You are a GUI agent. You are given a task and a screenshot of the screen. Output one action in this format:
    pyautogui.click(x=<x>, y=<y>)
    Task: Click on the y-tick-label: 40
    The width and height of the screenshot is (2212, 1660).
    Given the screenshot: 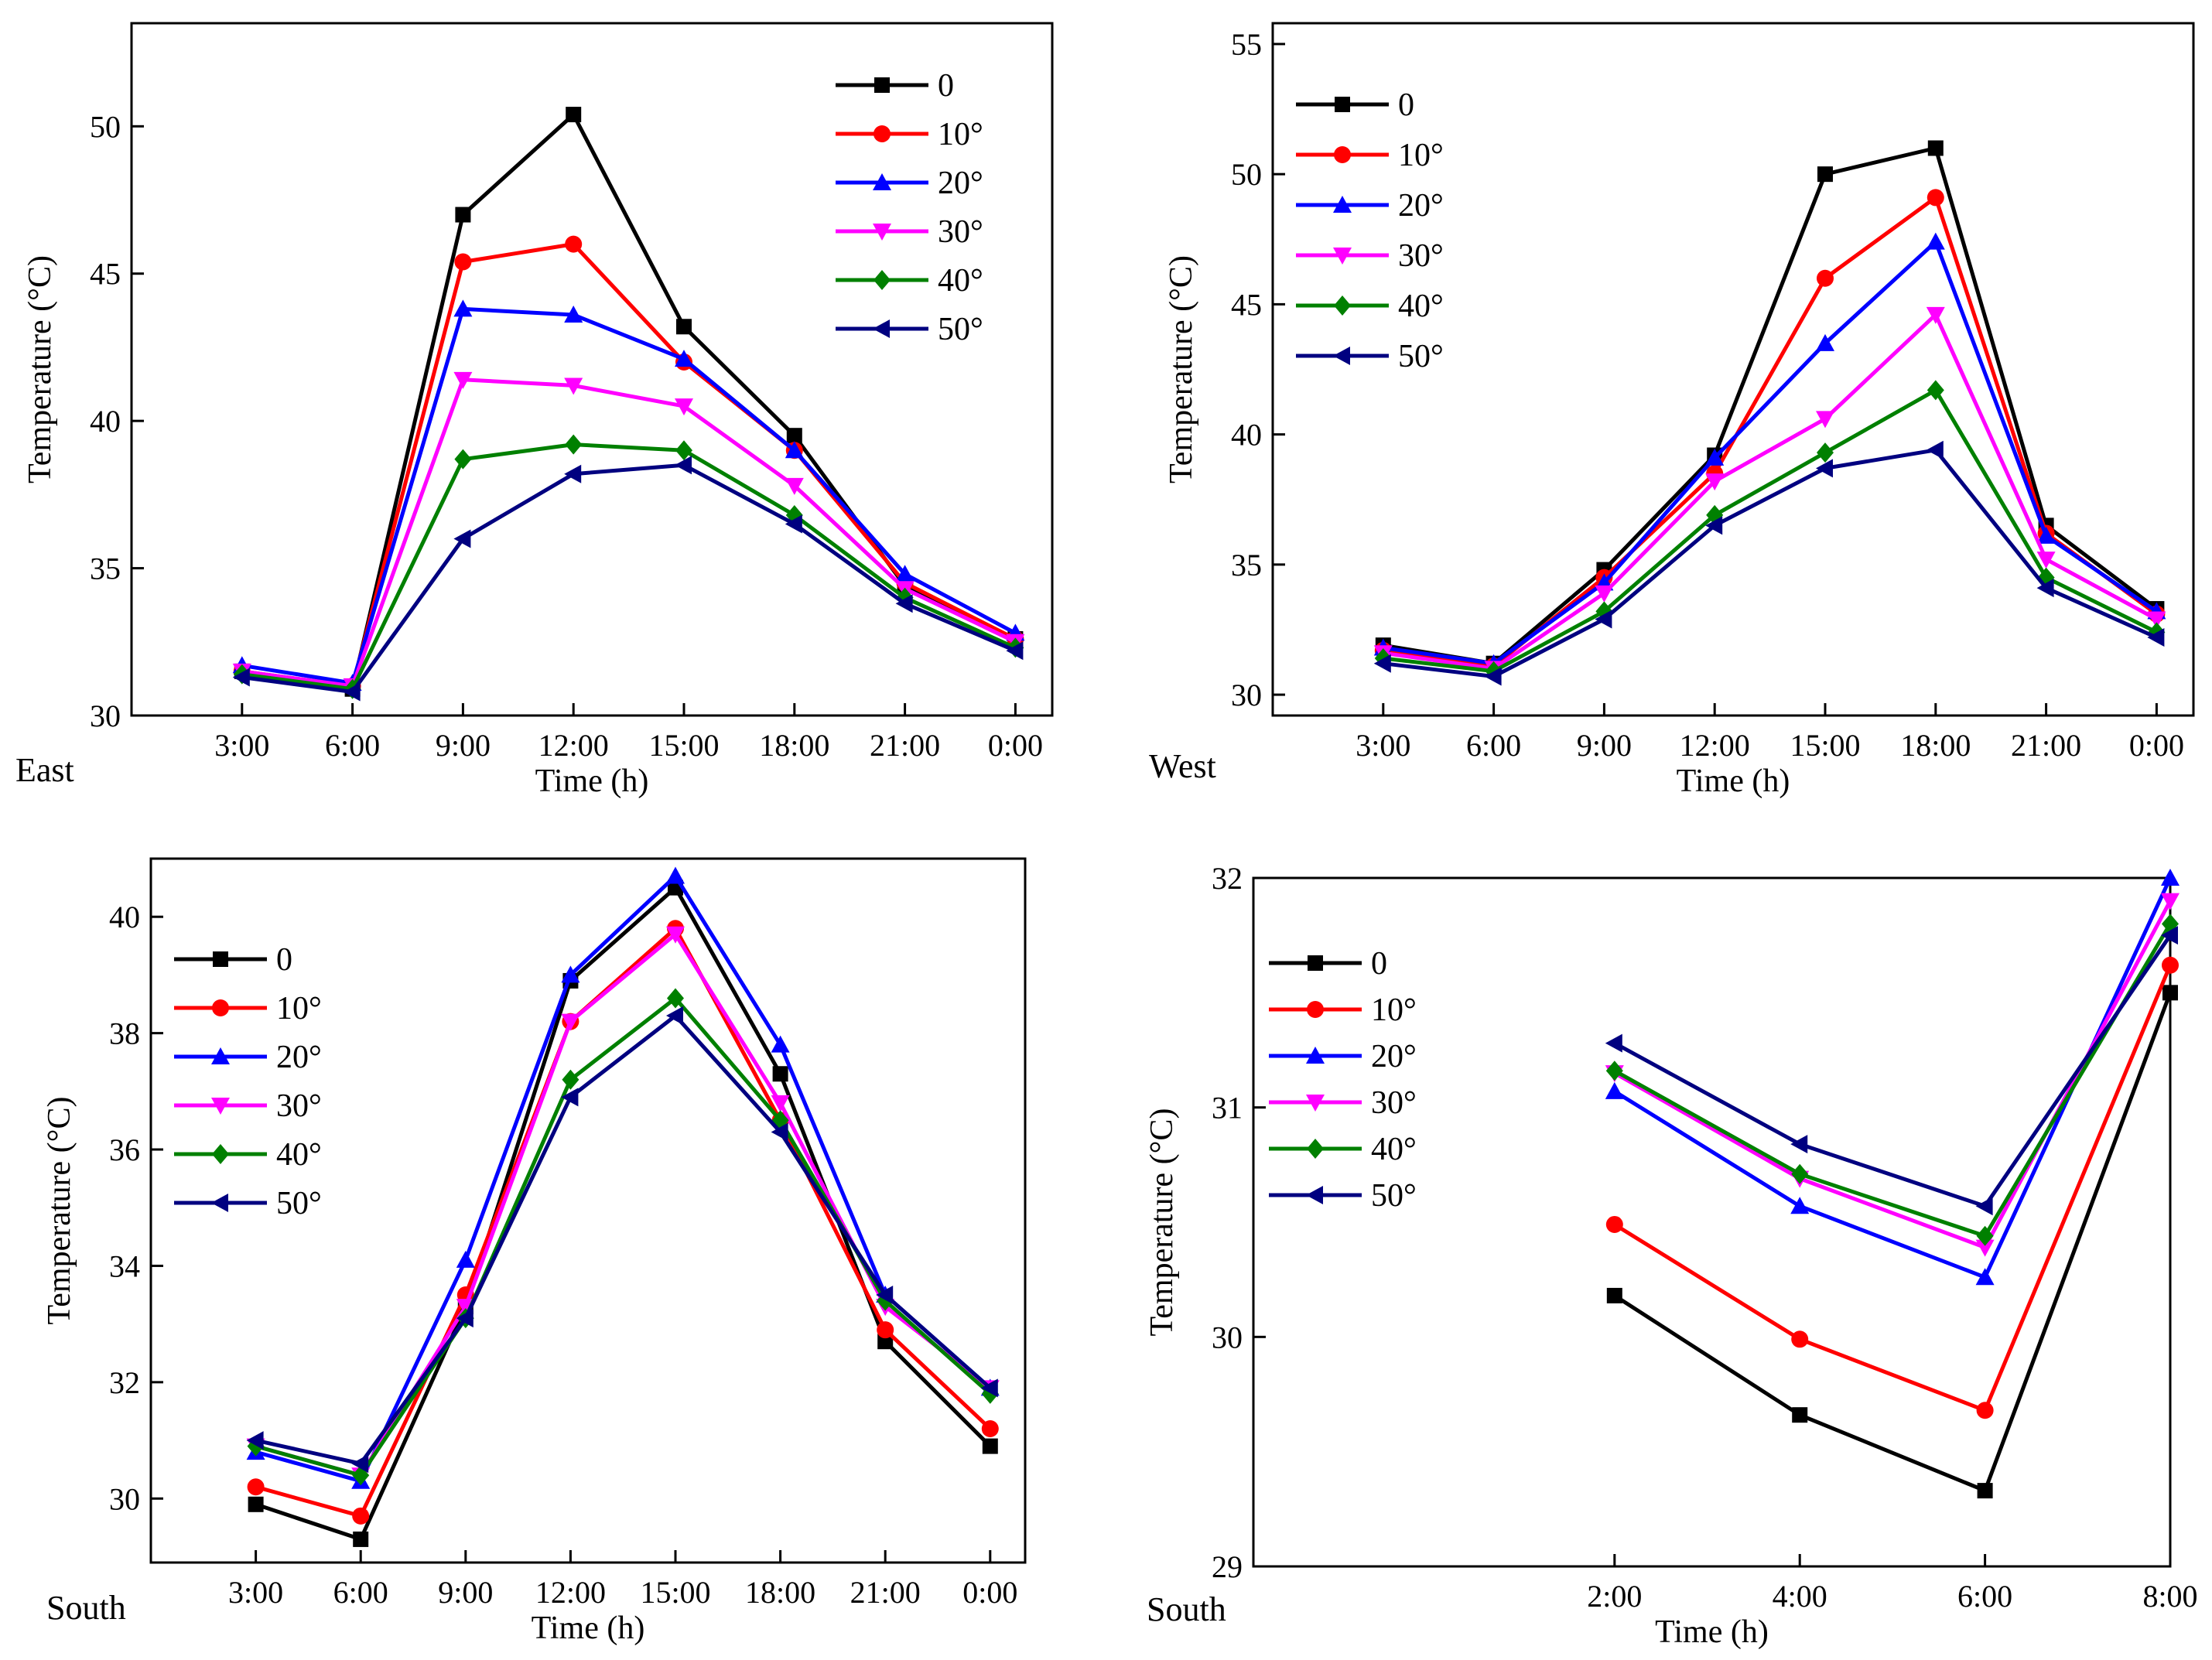 What is the action you would take?
    pyautogui.click(x=124, y=917)
    